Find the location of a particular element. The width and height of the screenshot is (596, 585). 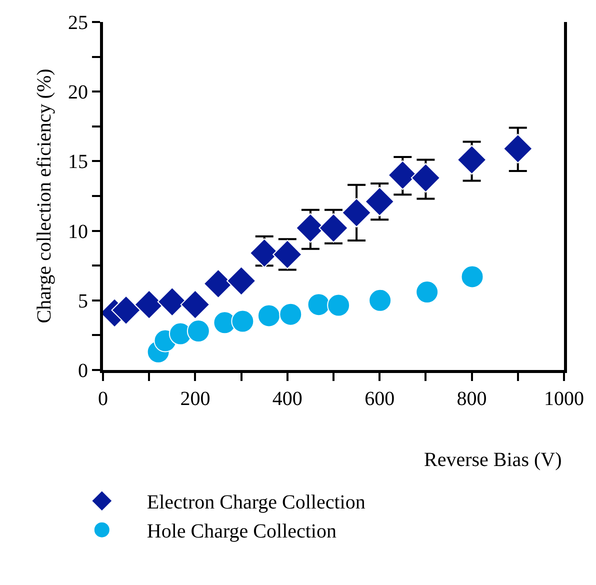

y-tick-label: 20 is located at coordinates (78, 93).